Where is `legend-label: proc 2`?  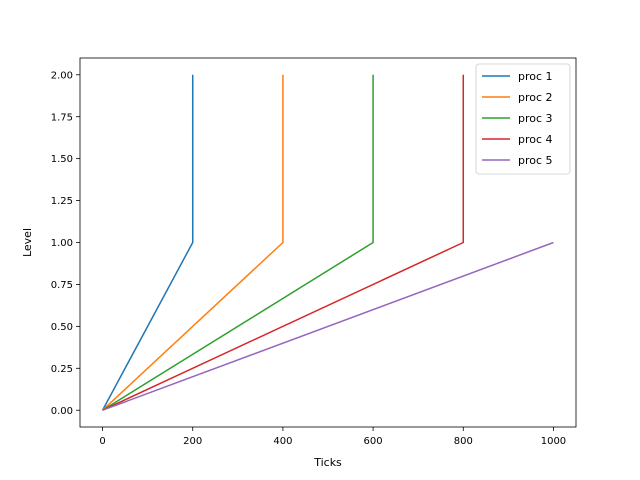
legend-label: proc 2 is located at coordinates (535, 97).